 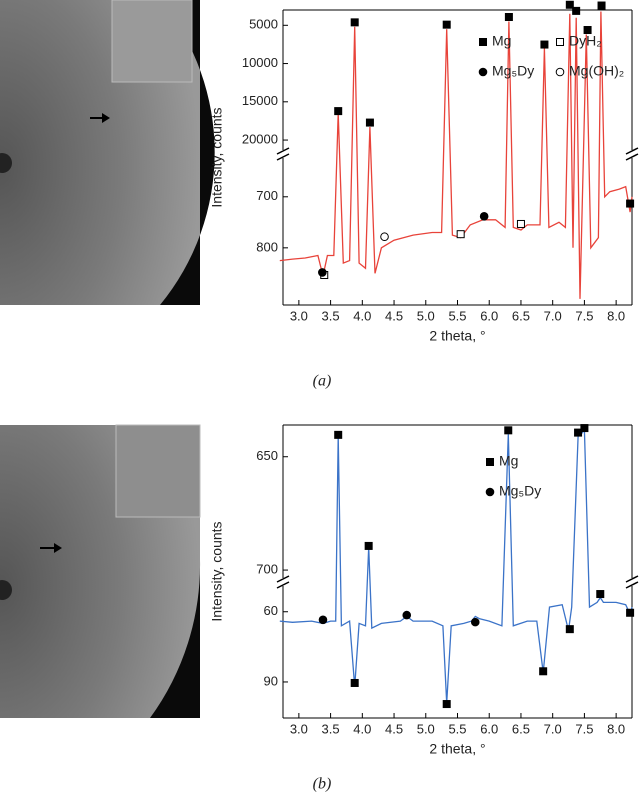 I want to click on caption: (b), so click(x=322, y=784).